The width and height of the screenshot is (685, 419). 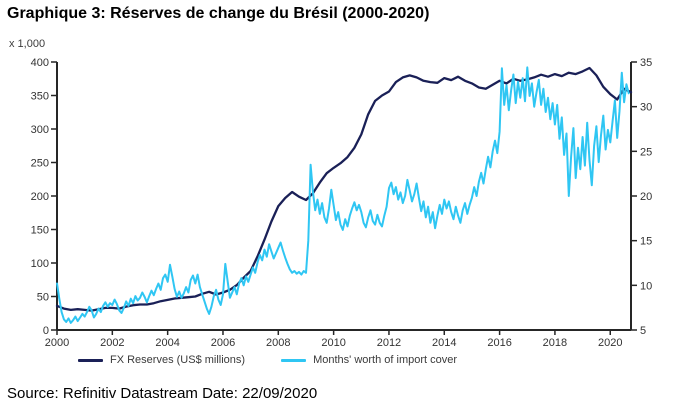 What do you see at coordinates (646, 242) in the screenshot?
I see `right-tick-label: 15` at bounding box center [646, 242].